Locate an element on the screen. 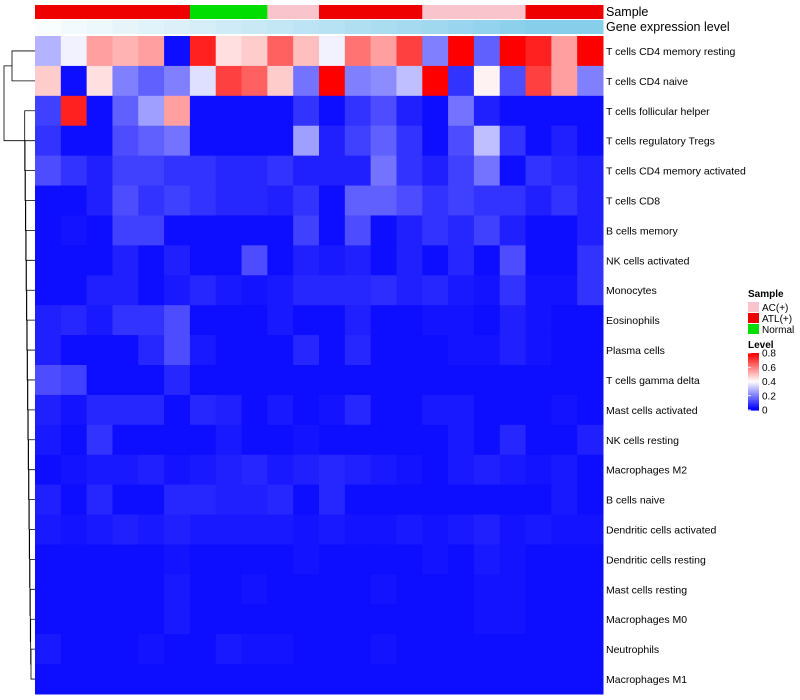  annotation-tracks is located at coordinates (319, 19).